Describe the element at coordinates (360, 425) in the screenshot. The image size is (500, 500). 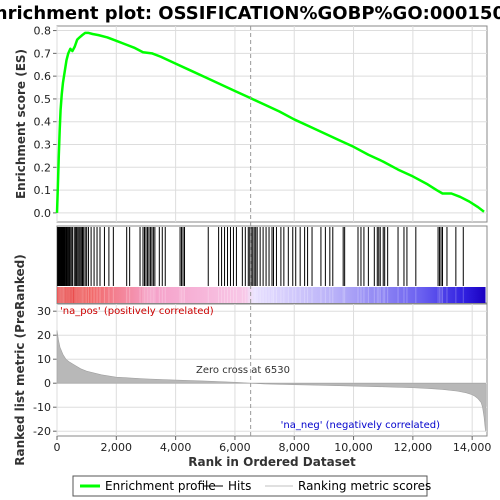
I see `neg-correlated-label: 'na_neg' (negatively correlated)` at that location.